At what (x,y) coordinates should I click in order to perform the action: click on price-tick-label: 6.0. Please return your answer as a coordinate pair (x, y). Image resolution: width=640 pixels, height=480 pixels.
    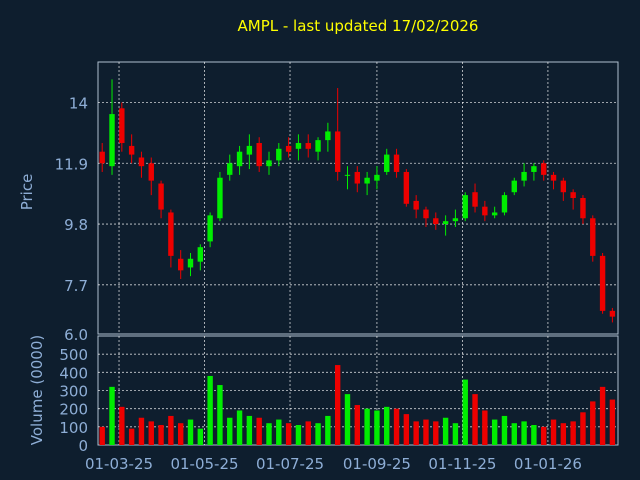
    Looking at the image, I should click on (76, 335).